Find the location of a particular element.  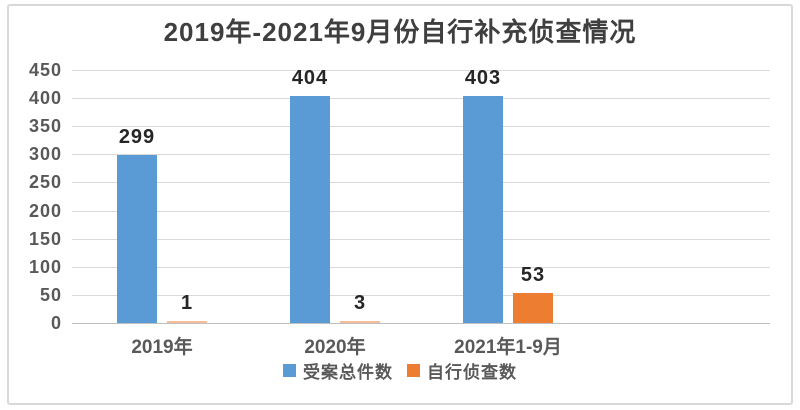

y-tick-label: 350 is located at coordinates (45, 126).